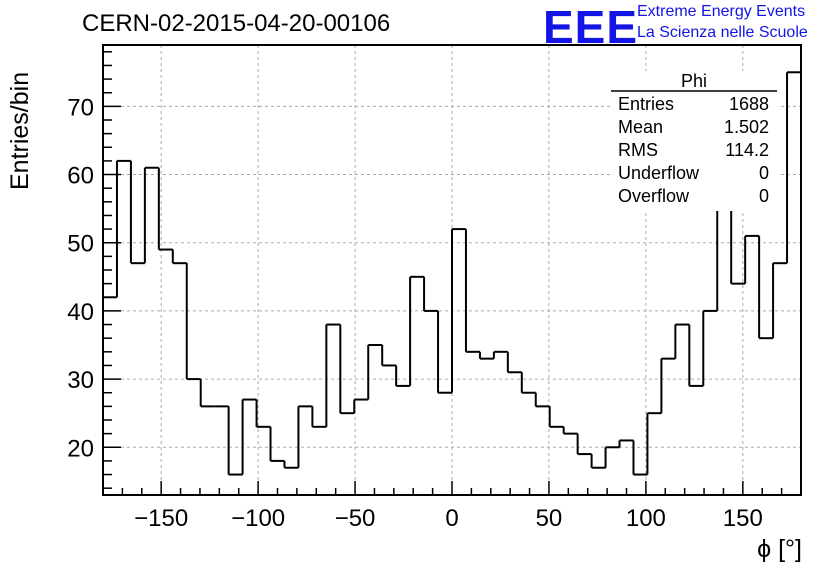 The height and width of the screenshot is (572, 836). What do you see at coordinates (80, 107) in the screenshot?
I see `y-tick-label: 70` at bounding box center [80, 107].